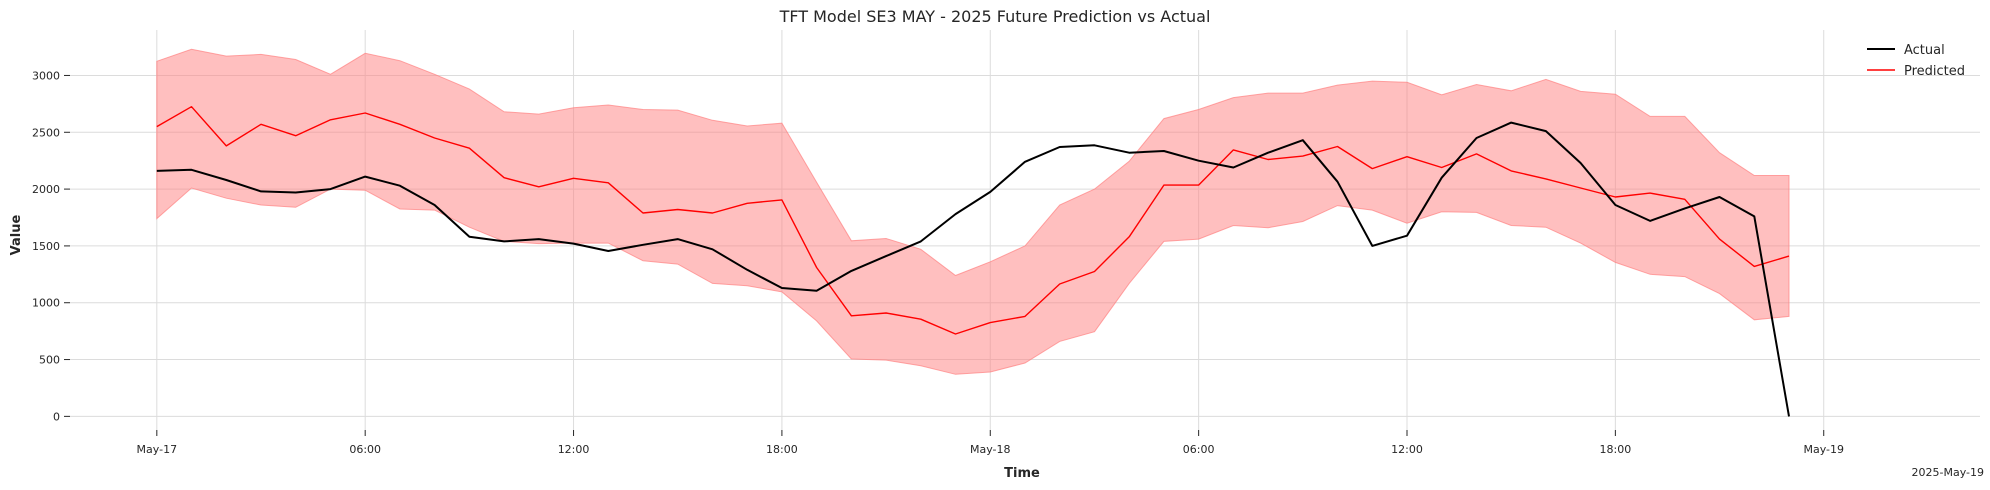 Image resolution: width=1990 pixels, height=490 pixels. I want to click on x-tick-label: May-19, so click(1823, 449).